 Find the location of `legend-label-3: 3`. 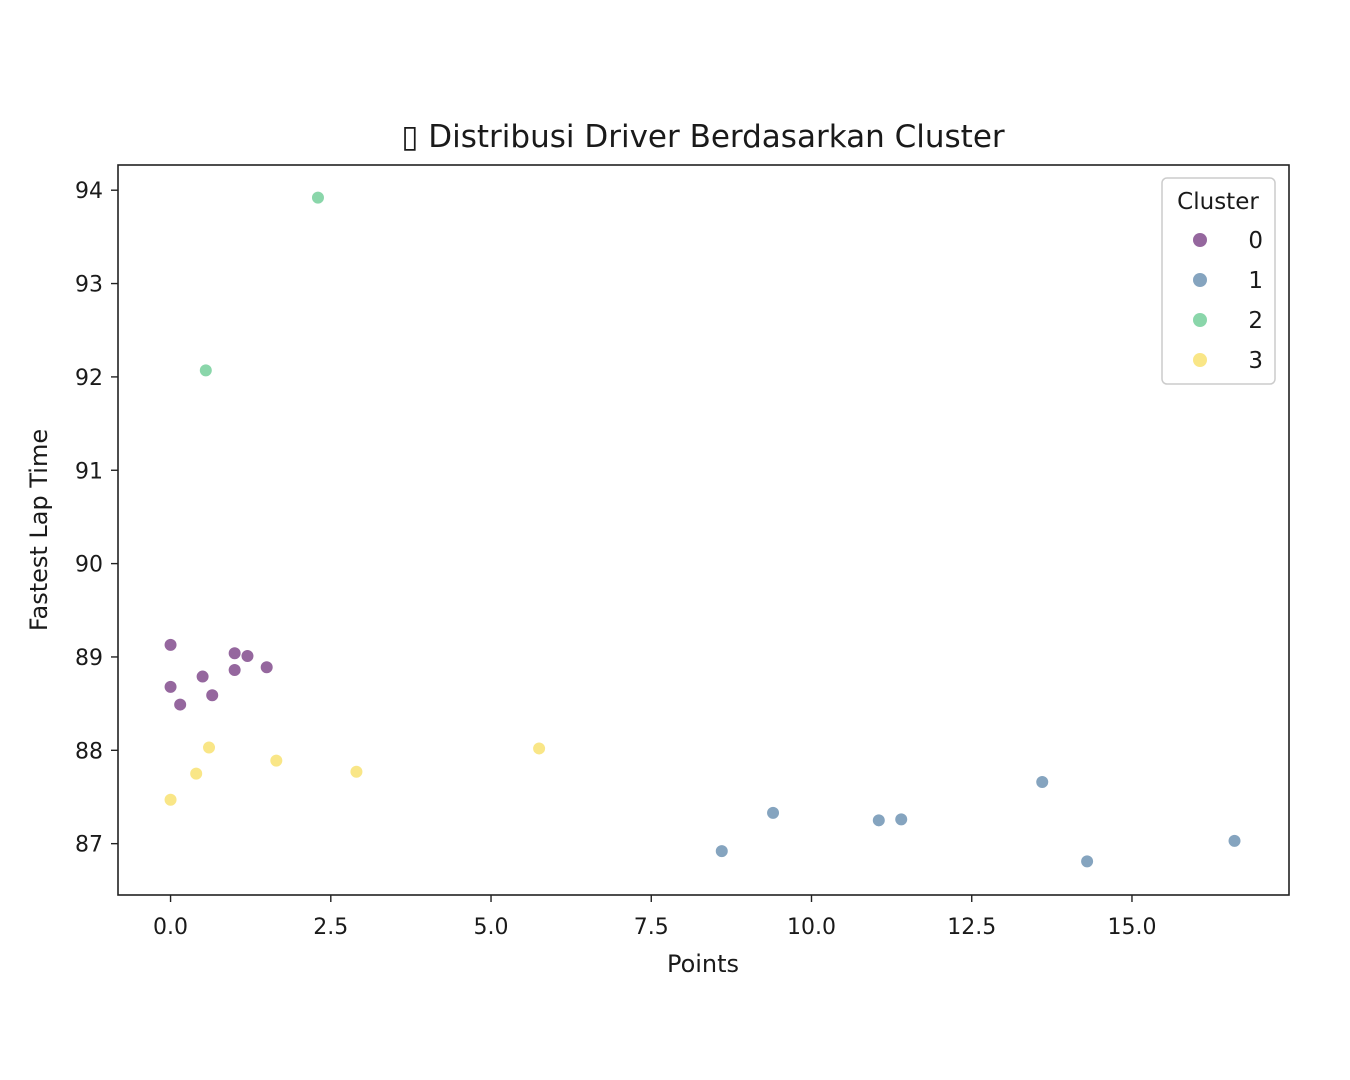

legend-label-3: 3 is located at coordinates (1255, 361).